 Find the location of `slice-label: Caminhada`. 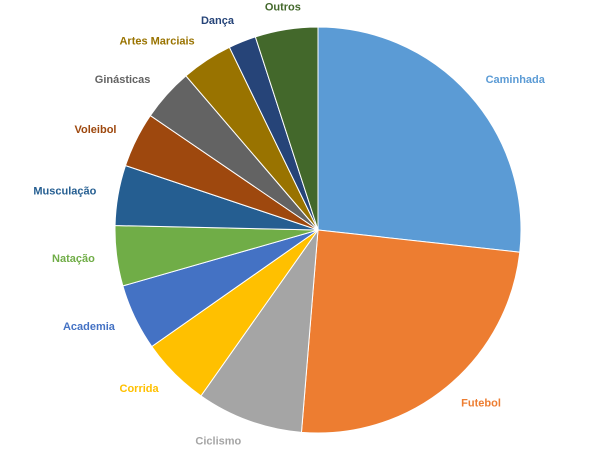

slice-label: Caminhada is located at coordinates (516, 80).